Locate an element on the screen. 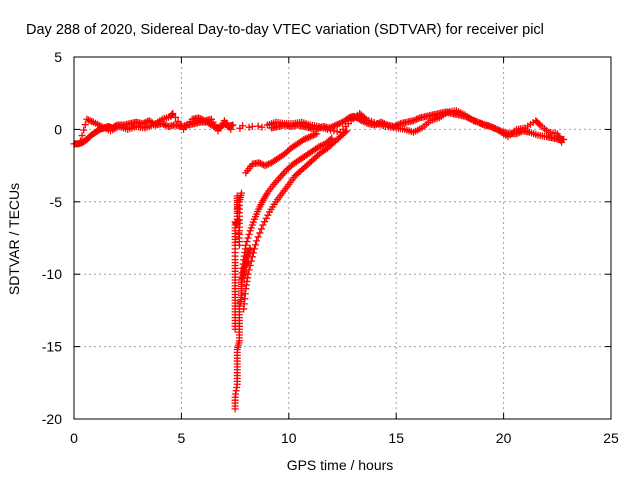 The width and height of the screenshot is (640, 480). y-tick-label: -10 is located at coordinates (52, 274).